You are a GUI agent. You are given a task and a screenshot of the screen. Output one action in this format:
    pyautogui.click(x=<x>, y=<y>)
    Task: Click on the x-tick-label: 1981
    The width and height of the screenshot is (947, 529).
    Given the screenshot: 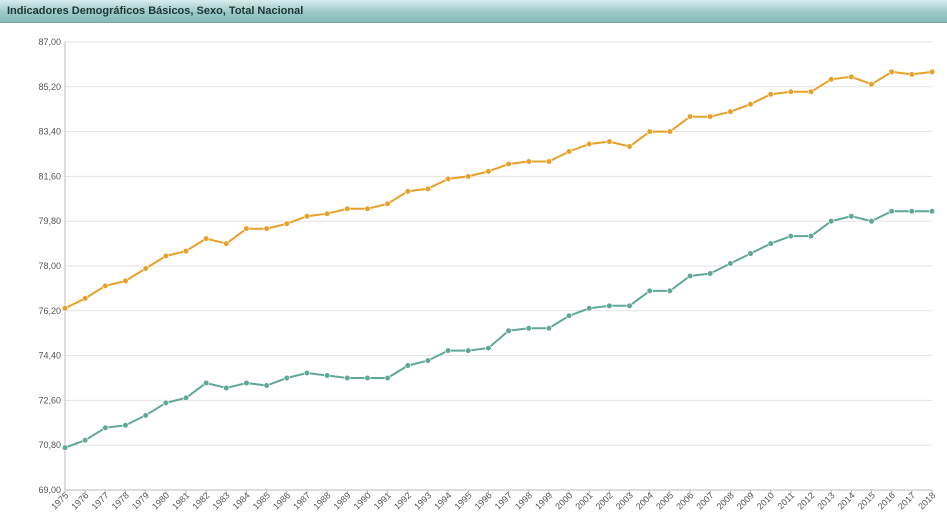 What is the action you would take?
    pyautogui.click(x=180, y=500)
    